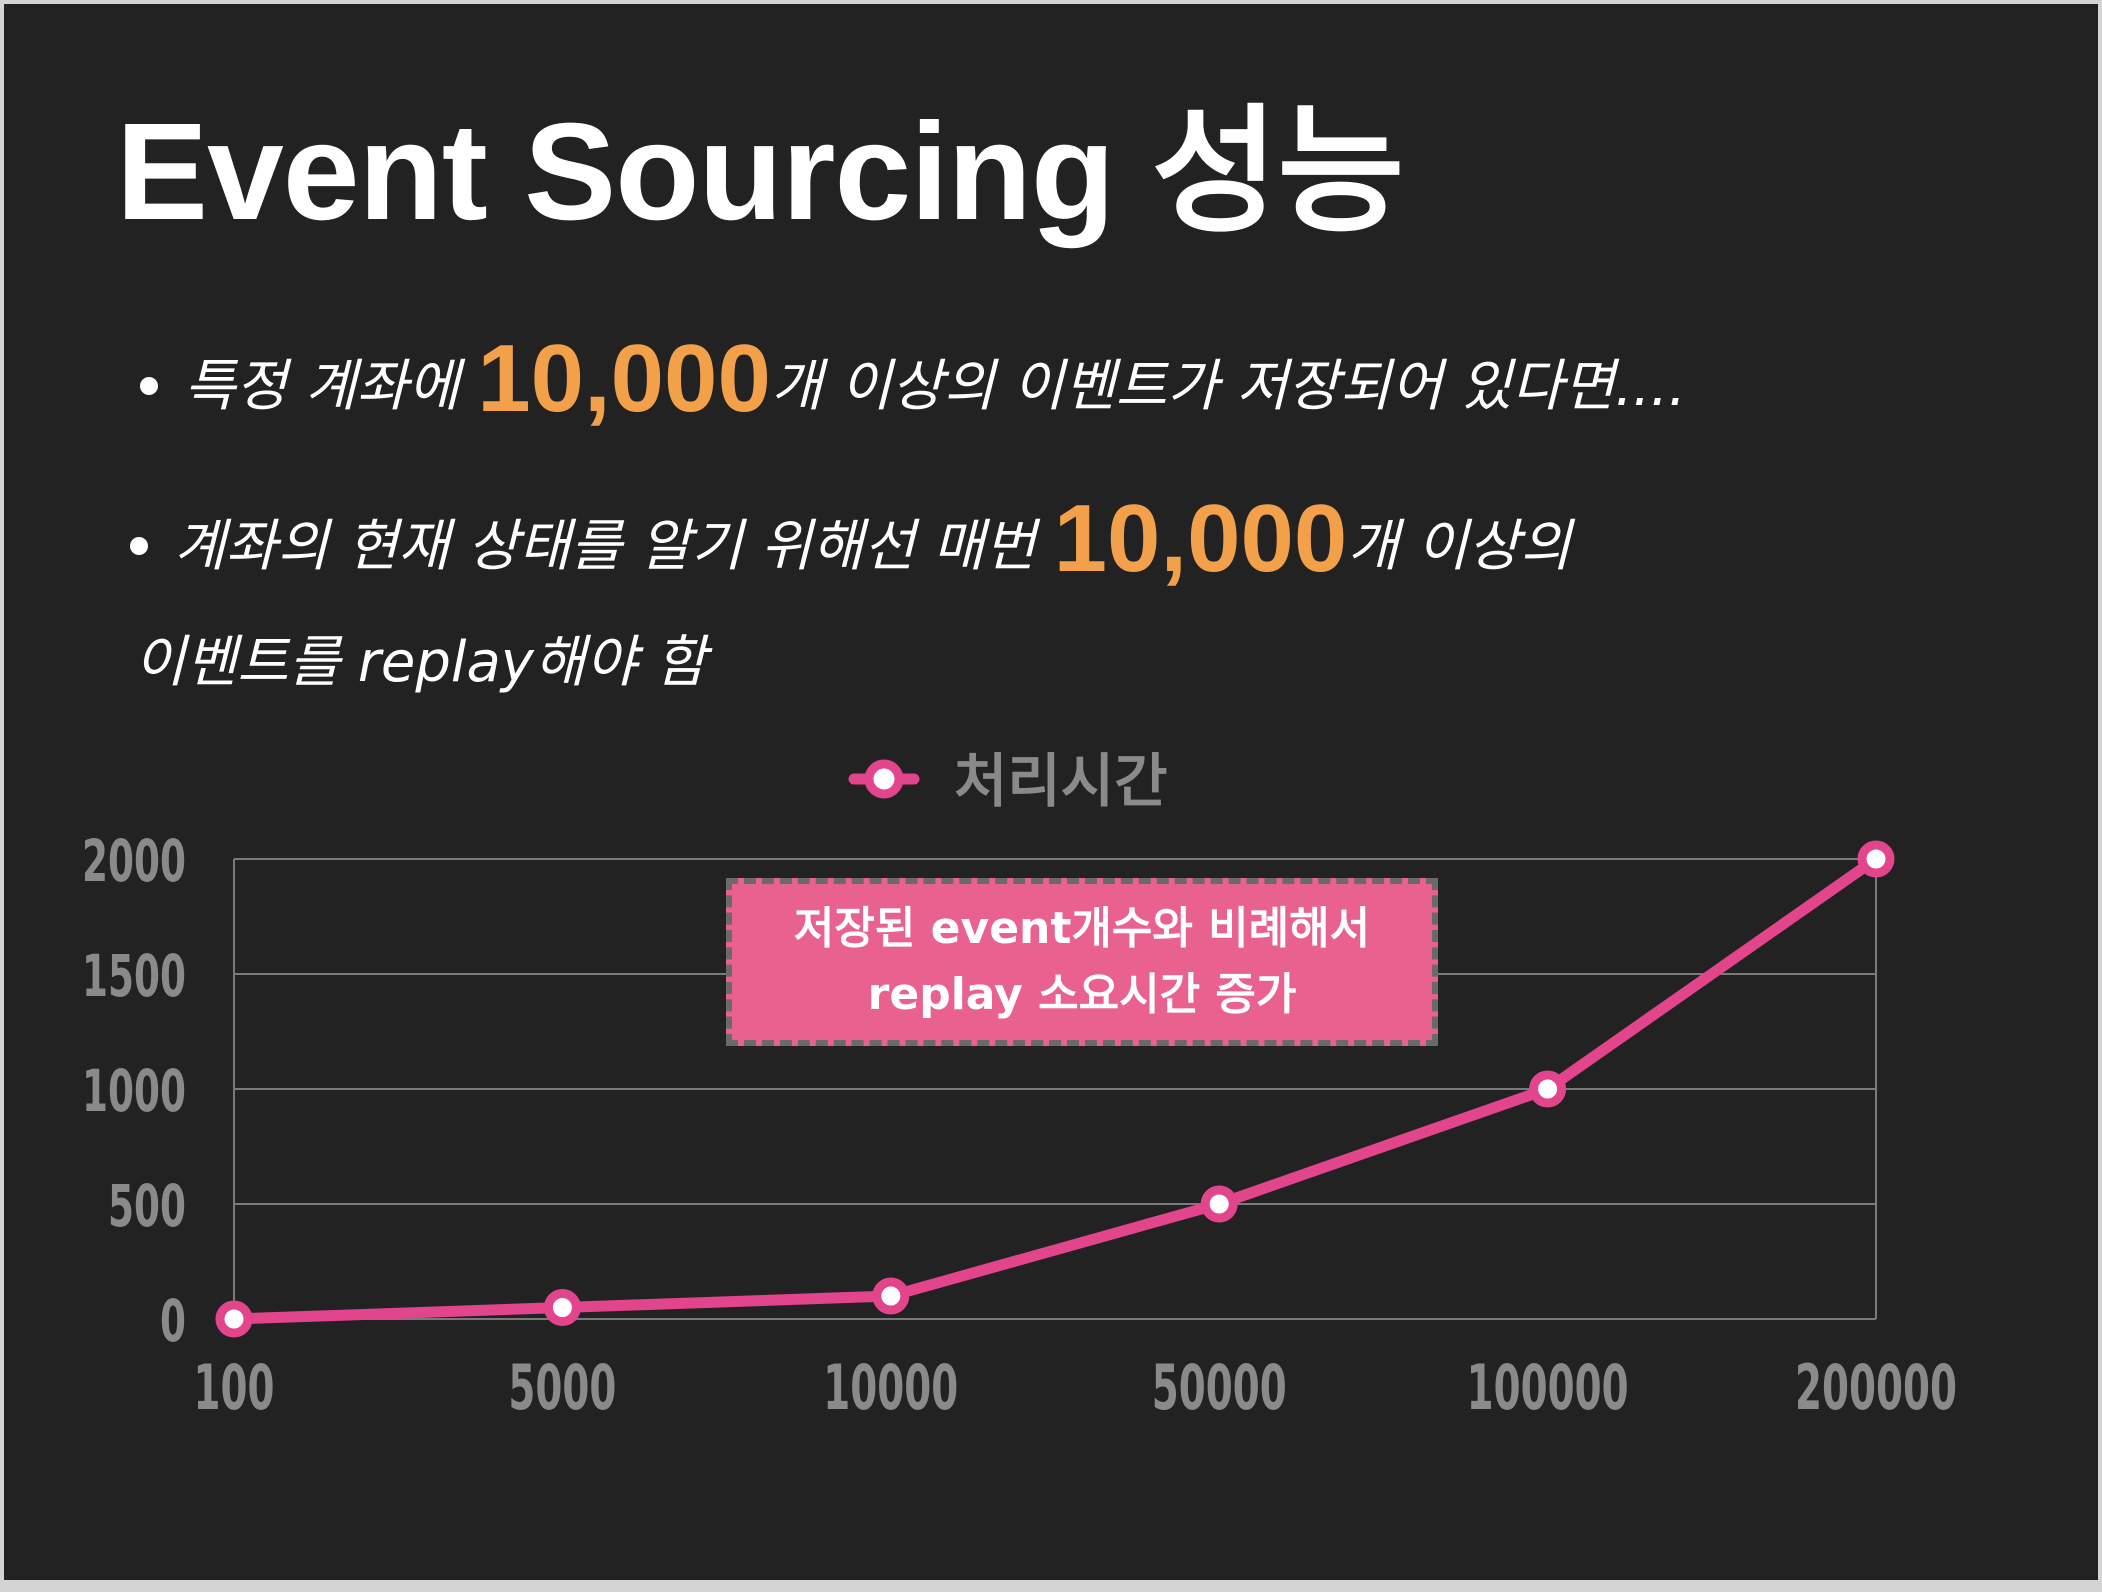  Describe the element at coordinates (1548, 1387) in the screenshot. I see `x-tick-label: 100000` at that location.